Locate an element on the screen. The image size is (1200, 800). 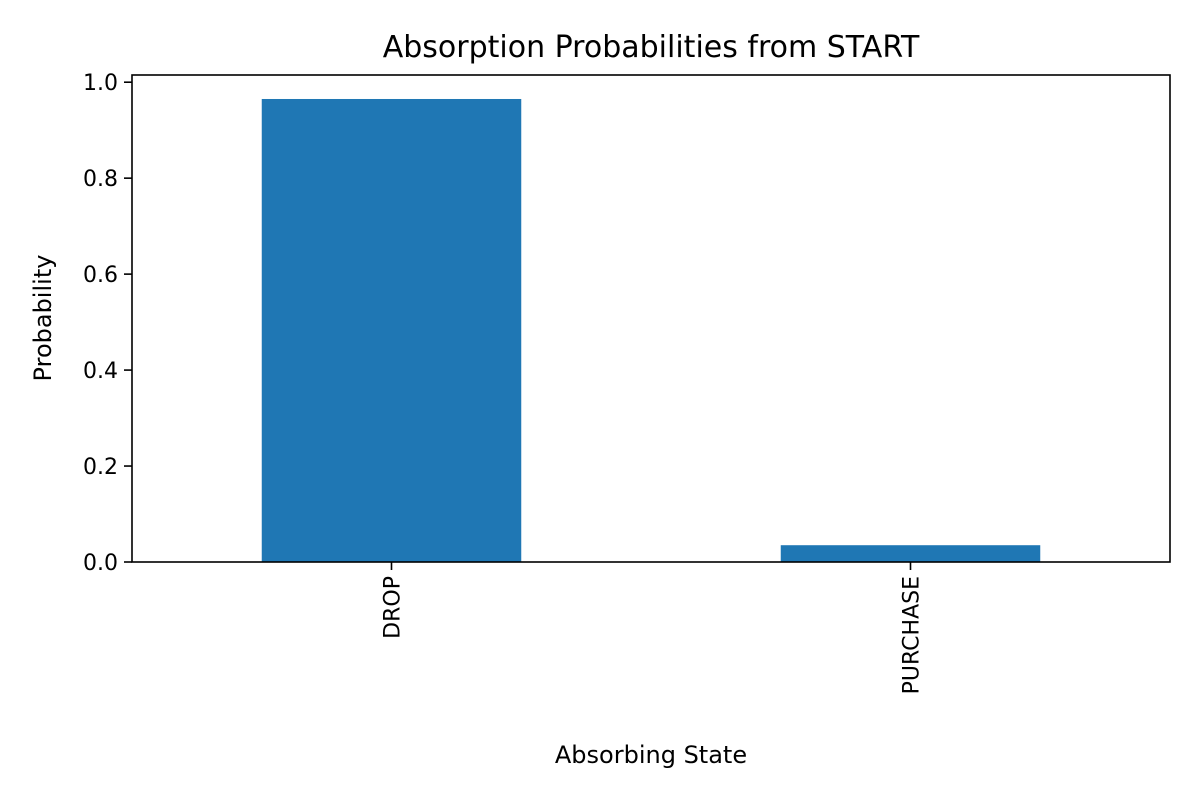
y-tick-label: 0.2 is located at coordinates (100, 467).